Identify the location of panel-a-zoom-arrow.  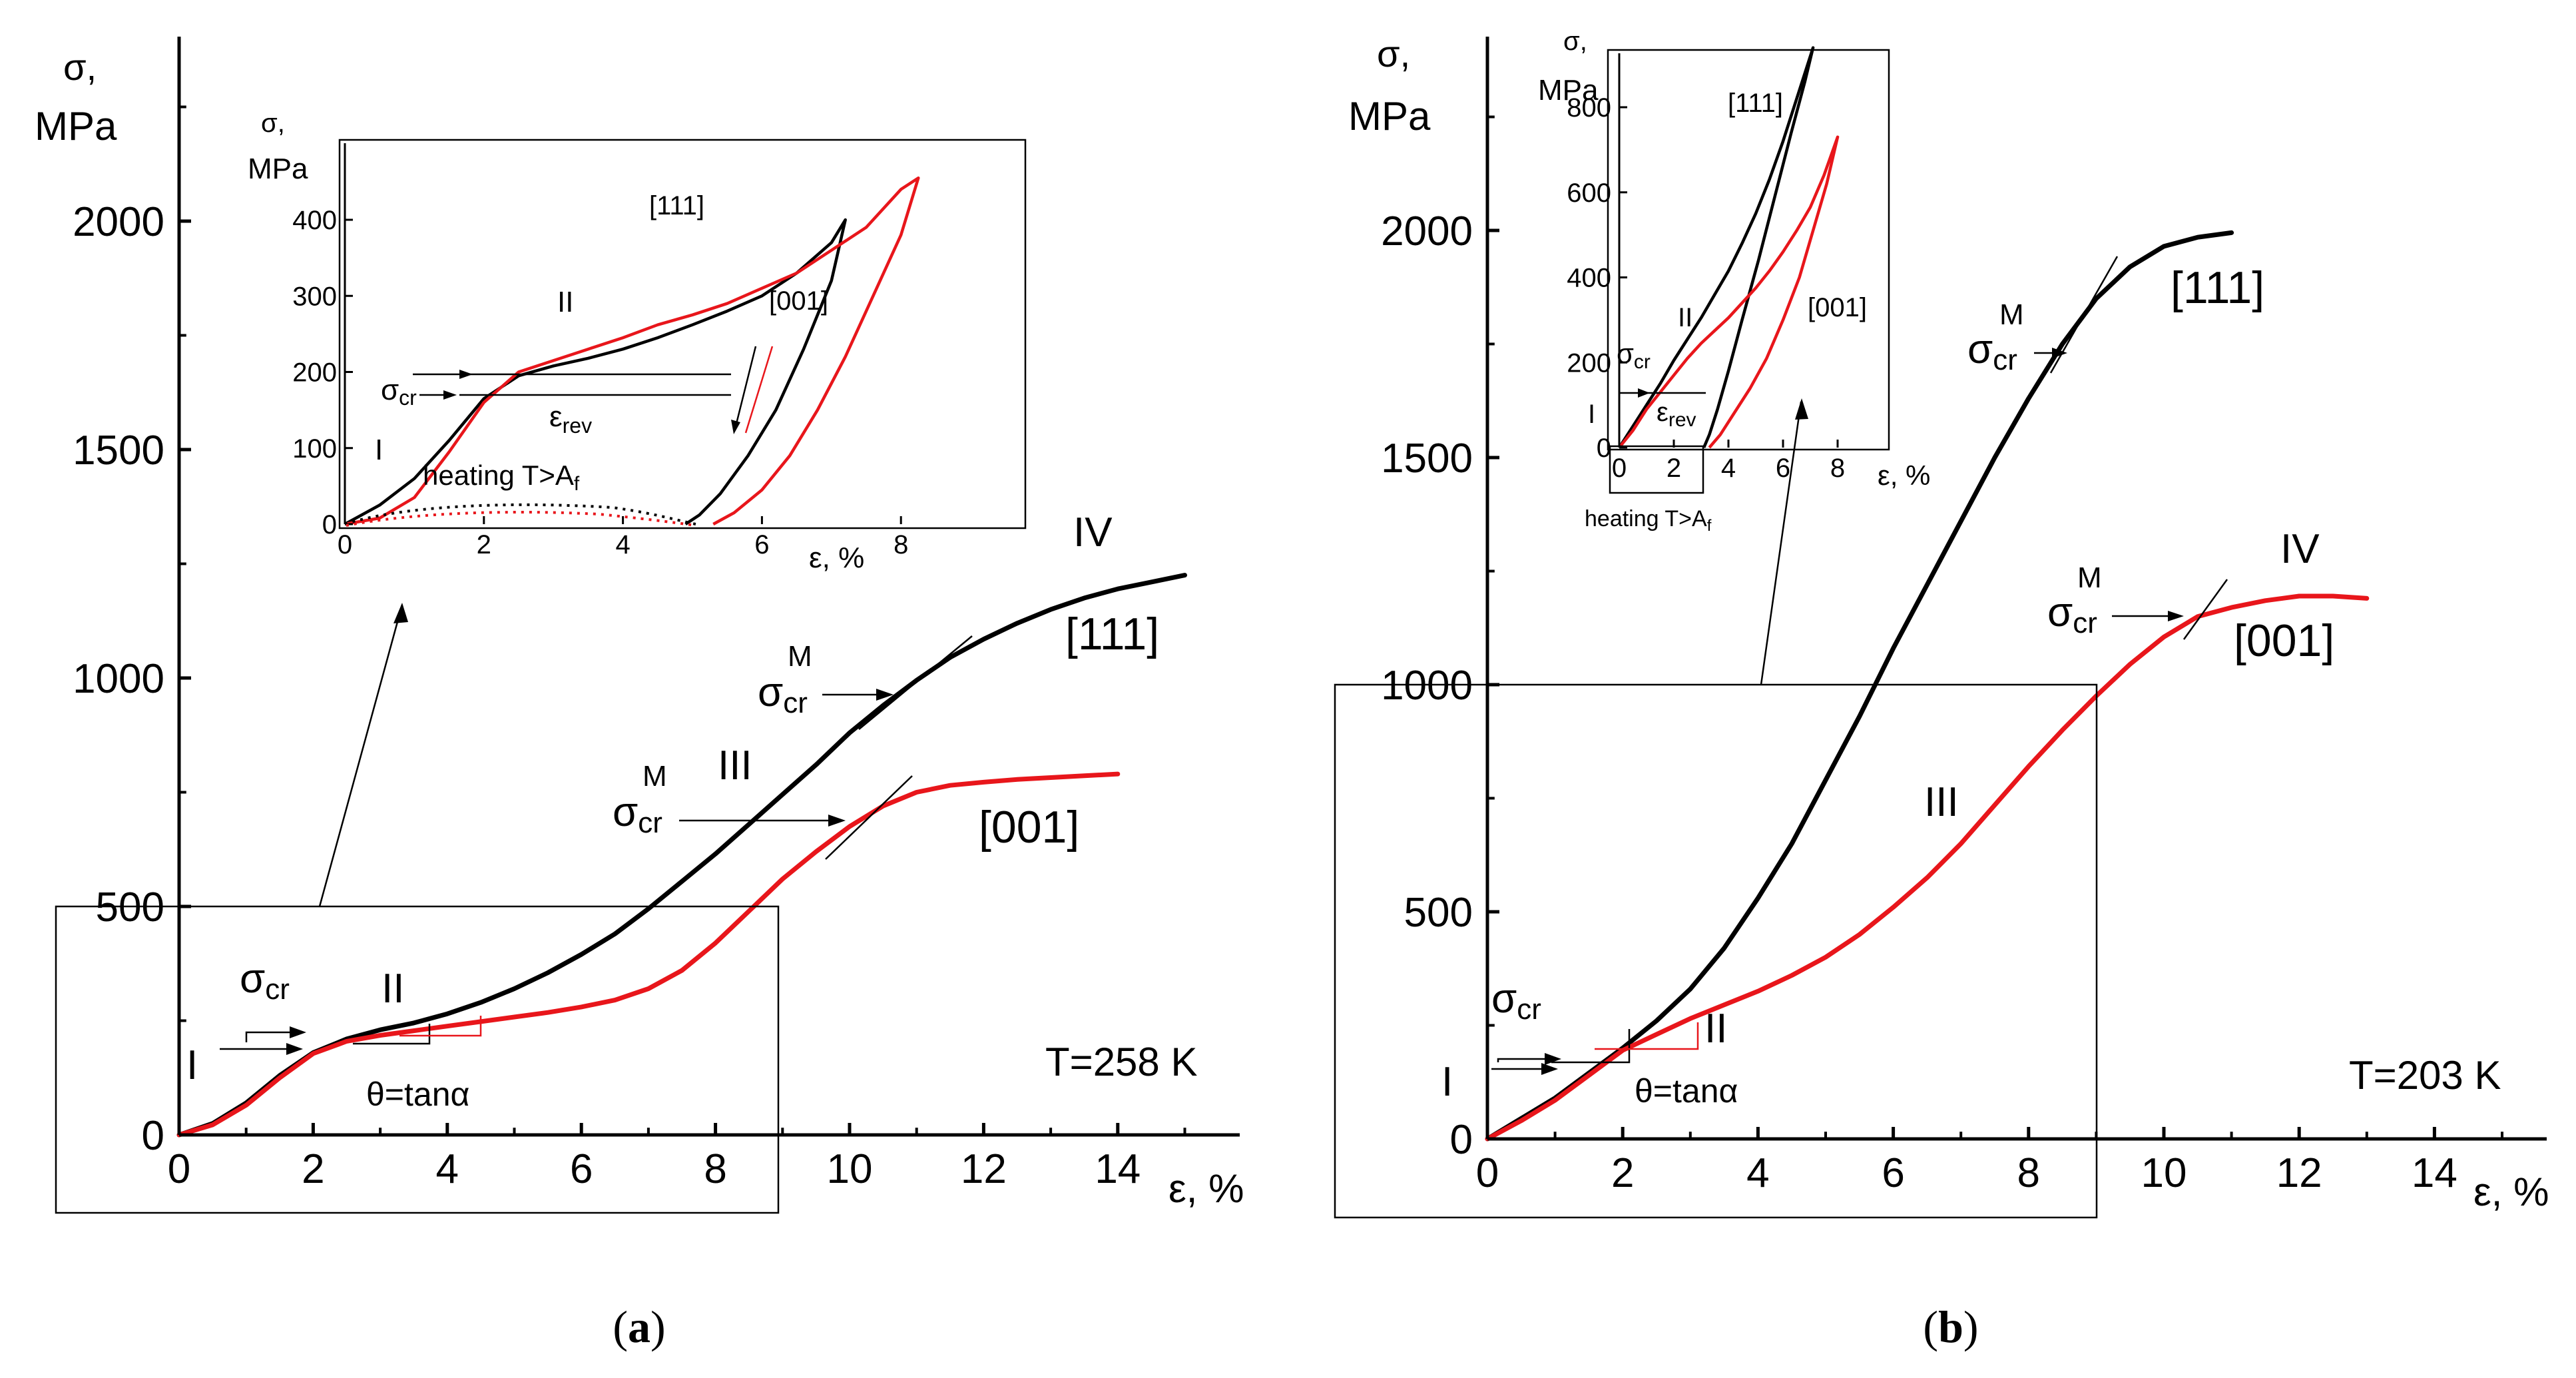
(361, 755).